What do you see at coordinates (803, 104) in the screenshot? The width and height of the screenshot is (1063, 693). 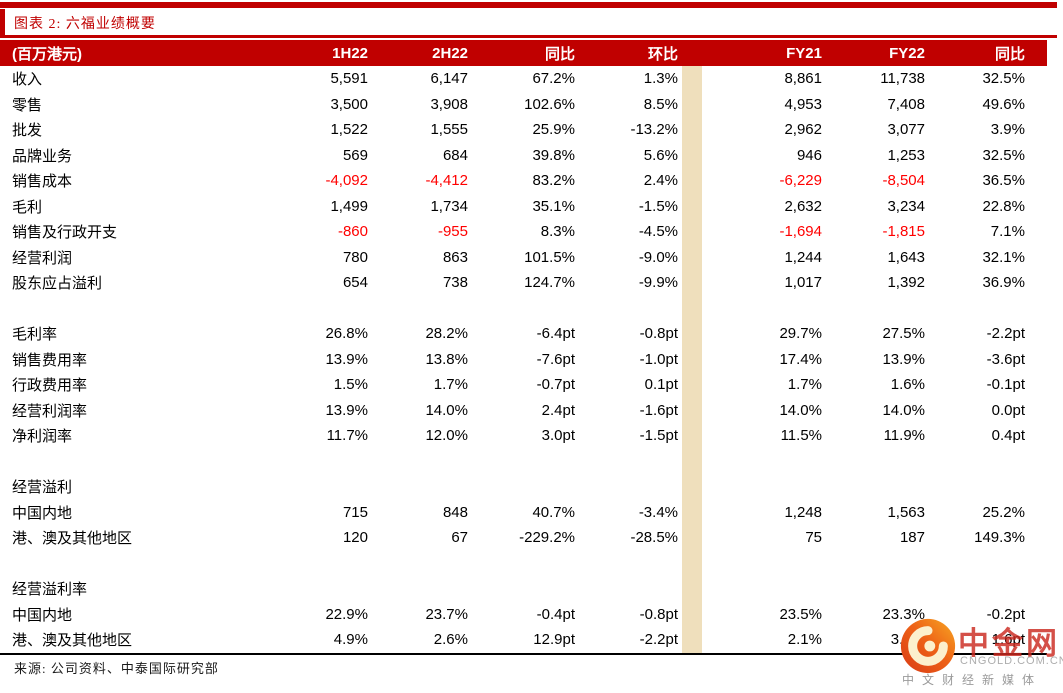 I see `value-cell: 4,953` at bounding box center [803, 104].